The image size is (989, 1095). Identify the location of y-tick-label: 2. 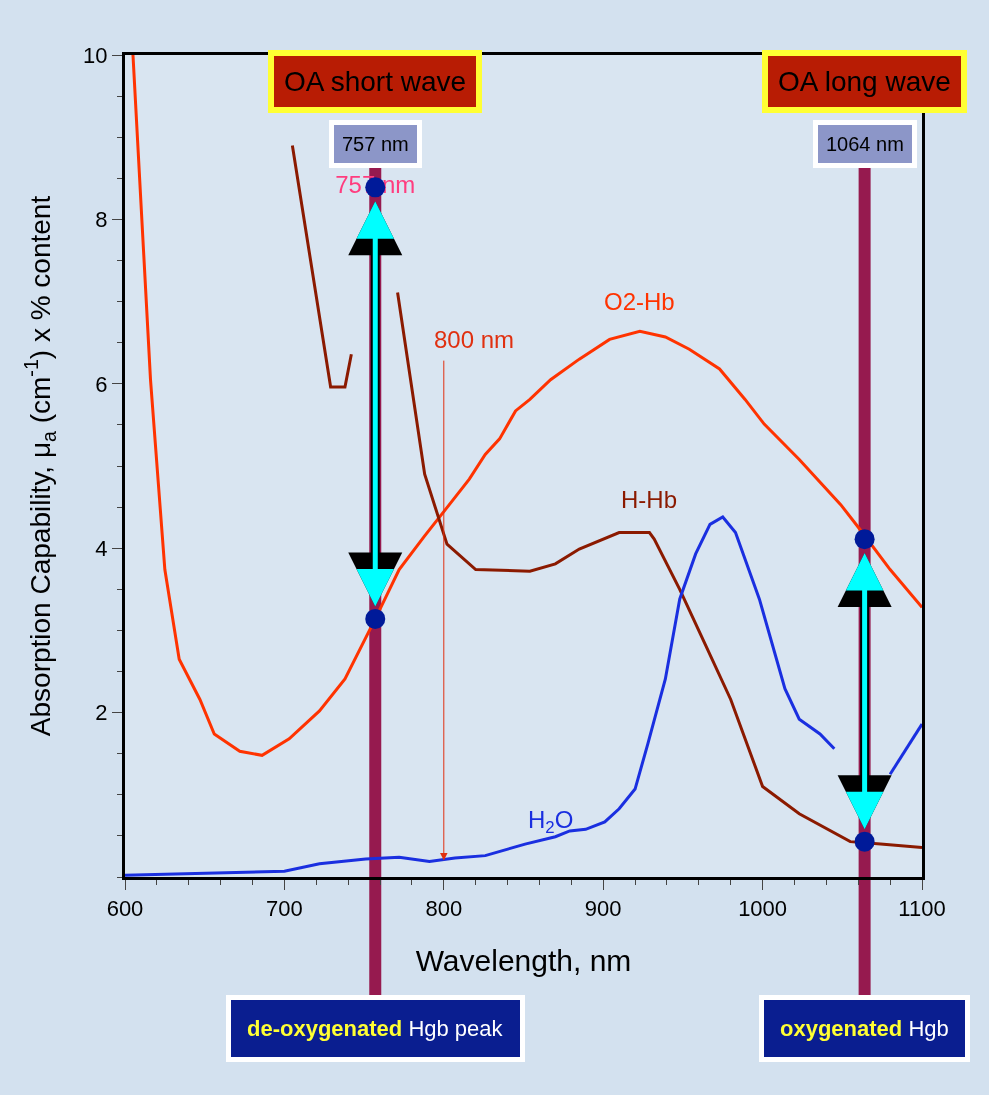
(101, 713).